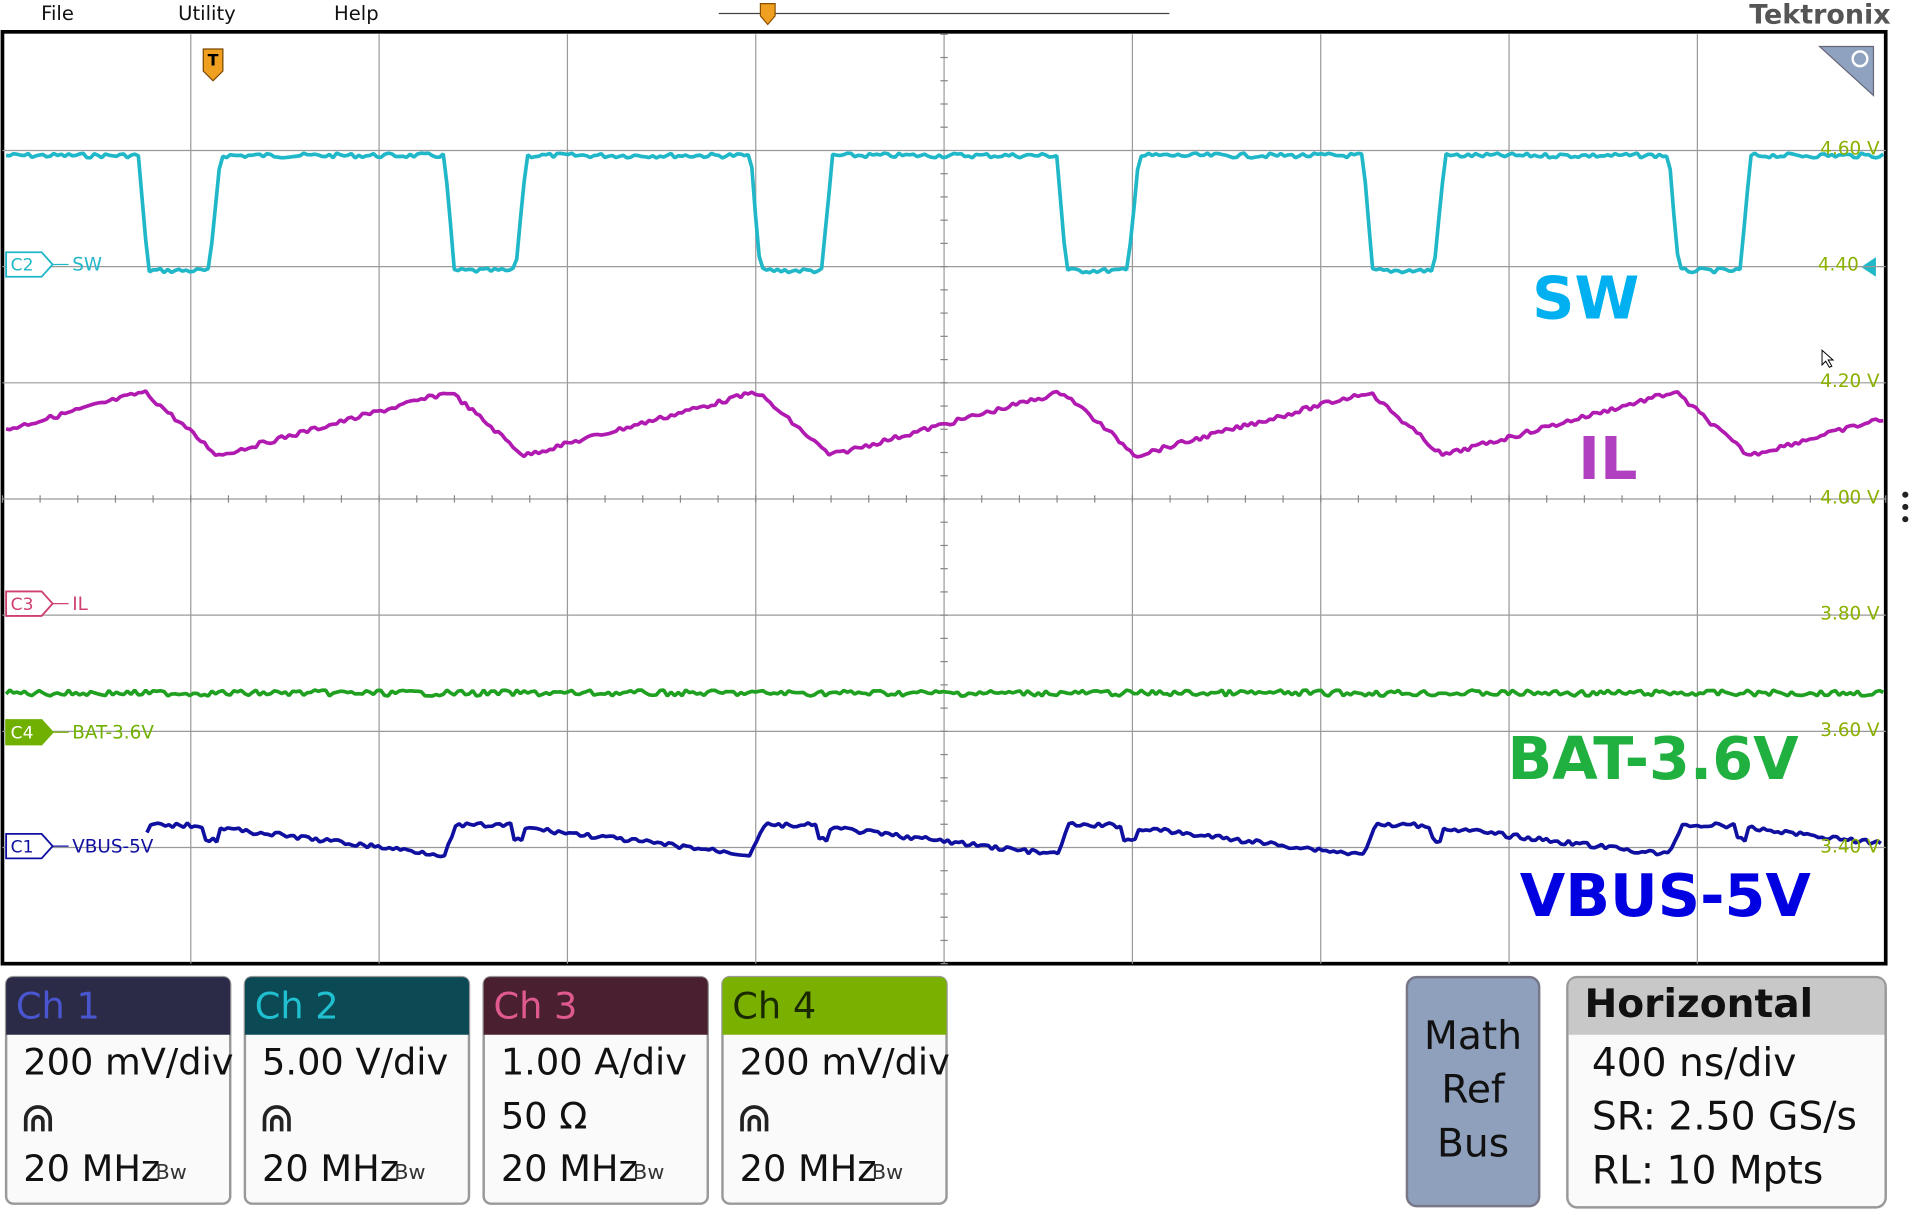 This screenshot has height=1215, width=1920. Describe the element at coordinates (58, 1005) in the screenshot. I see `channel-name: Ch 1` at that location.